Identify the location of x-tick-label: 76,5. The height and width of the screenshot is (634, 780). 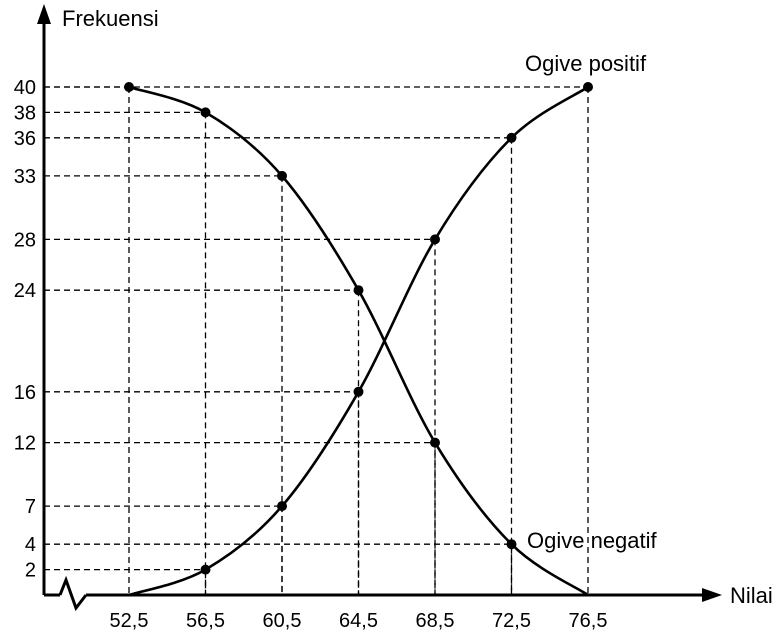
(588, 621).